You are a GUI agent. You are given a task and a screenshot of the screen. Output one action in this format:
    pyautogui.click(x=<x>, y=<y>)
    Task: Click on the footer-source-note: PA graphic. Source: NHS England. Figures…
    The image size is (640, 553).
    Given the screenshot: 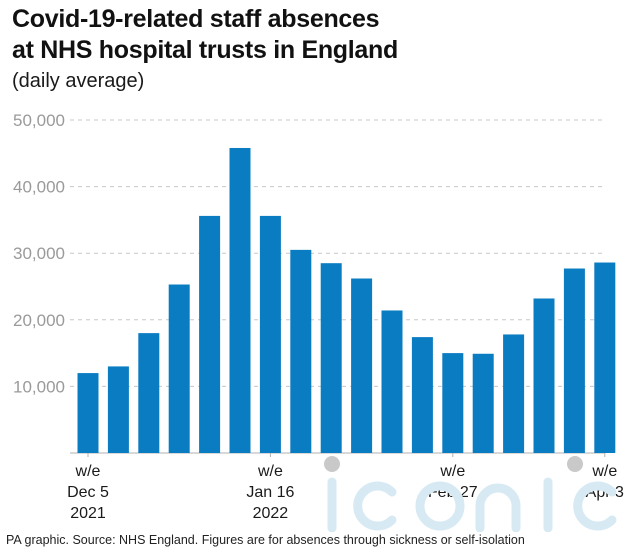 What is the action you would take?
    pyautogui.click(x=265, y=540)
    